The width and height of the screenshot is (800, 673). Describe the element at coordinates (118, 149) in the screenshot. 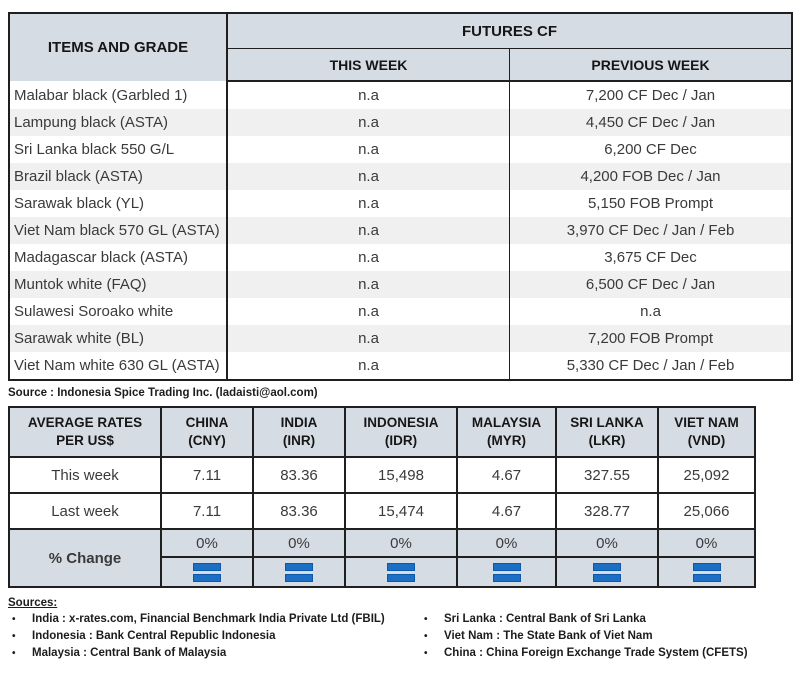

I see `item-name: Sri Lanka black 550 G/L` at that location.